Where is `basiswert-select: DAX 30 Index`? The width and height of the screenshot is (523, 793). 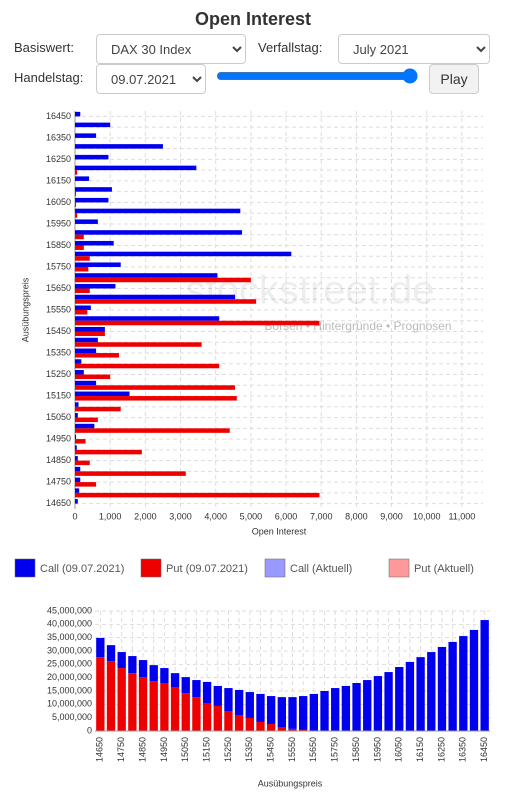 basiswert-select: DAX 30 Index is located at coordinates (171, 49).